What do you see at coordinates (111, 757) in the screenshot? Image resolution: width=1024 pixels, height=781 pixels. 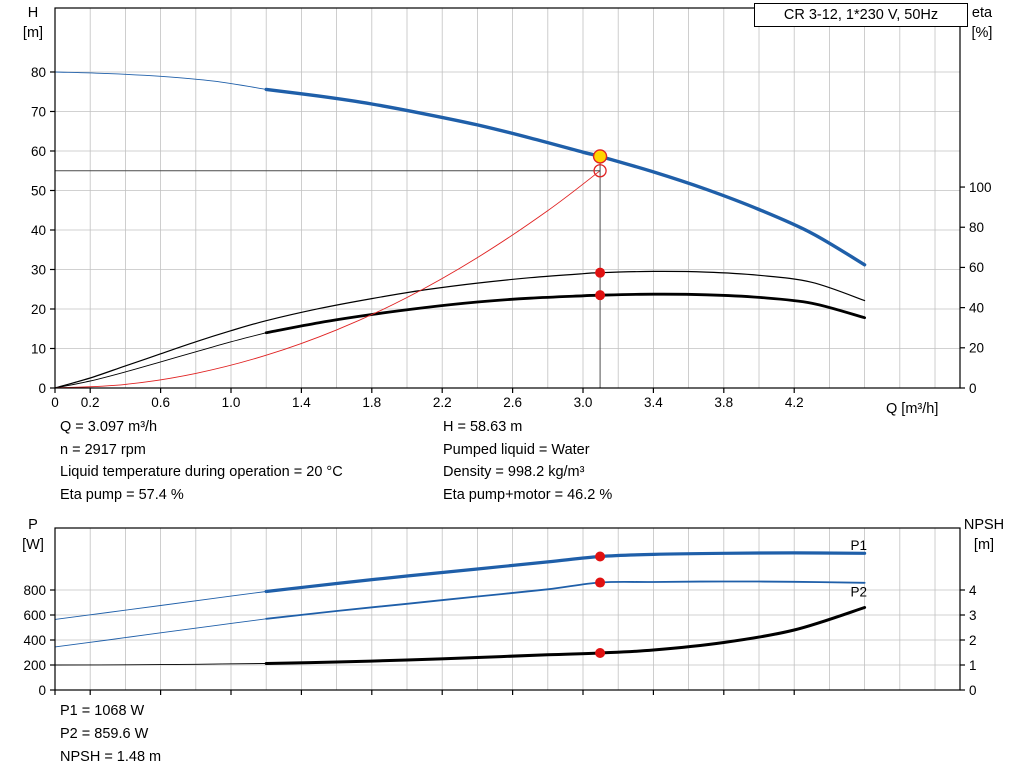 I see `info-line-npsh: NPSH = 1.48 m` at bounding box center [111, 757].